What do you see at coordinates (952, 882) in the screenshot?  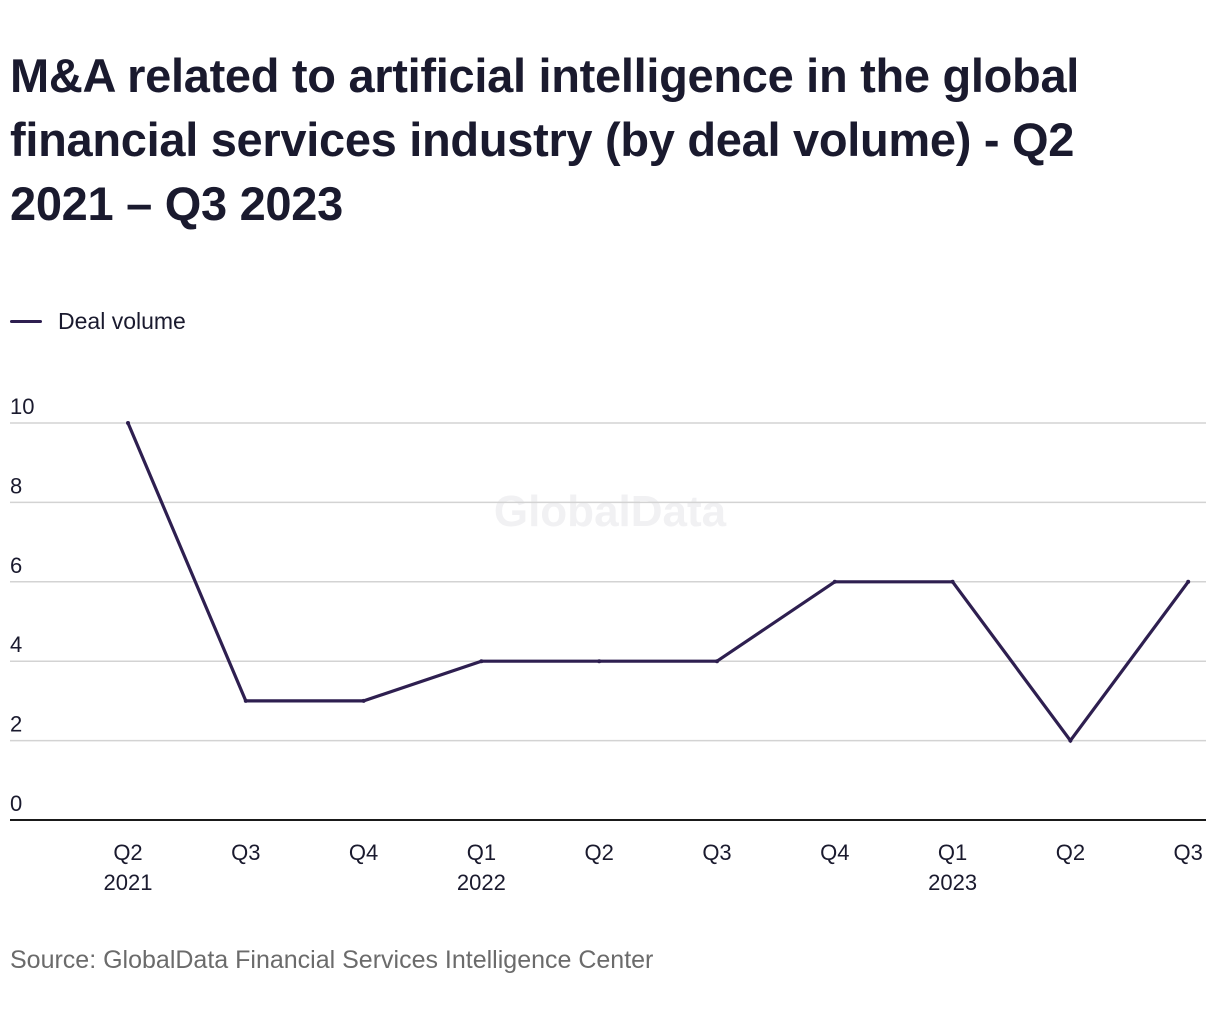 I see `x-tick-year-label: 2023` at bounding box center [952, 882].